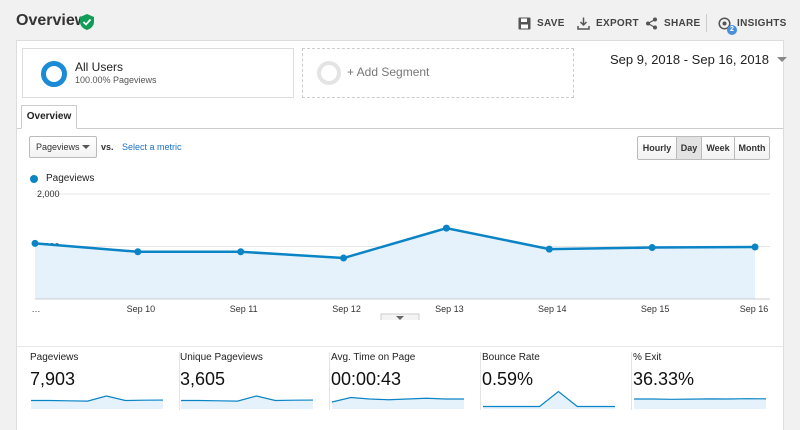 Image resolution: width=800 pixels, height=430 pixels. I want to click on share-icon, so click(651, 23).